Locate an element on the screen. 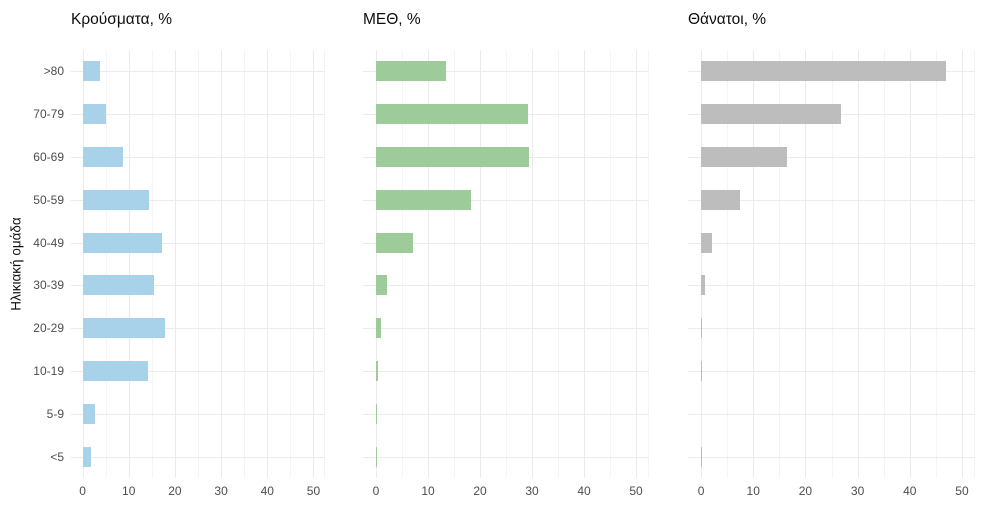  bar--5-9 is located at coordinates (89, 413).